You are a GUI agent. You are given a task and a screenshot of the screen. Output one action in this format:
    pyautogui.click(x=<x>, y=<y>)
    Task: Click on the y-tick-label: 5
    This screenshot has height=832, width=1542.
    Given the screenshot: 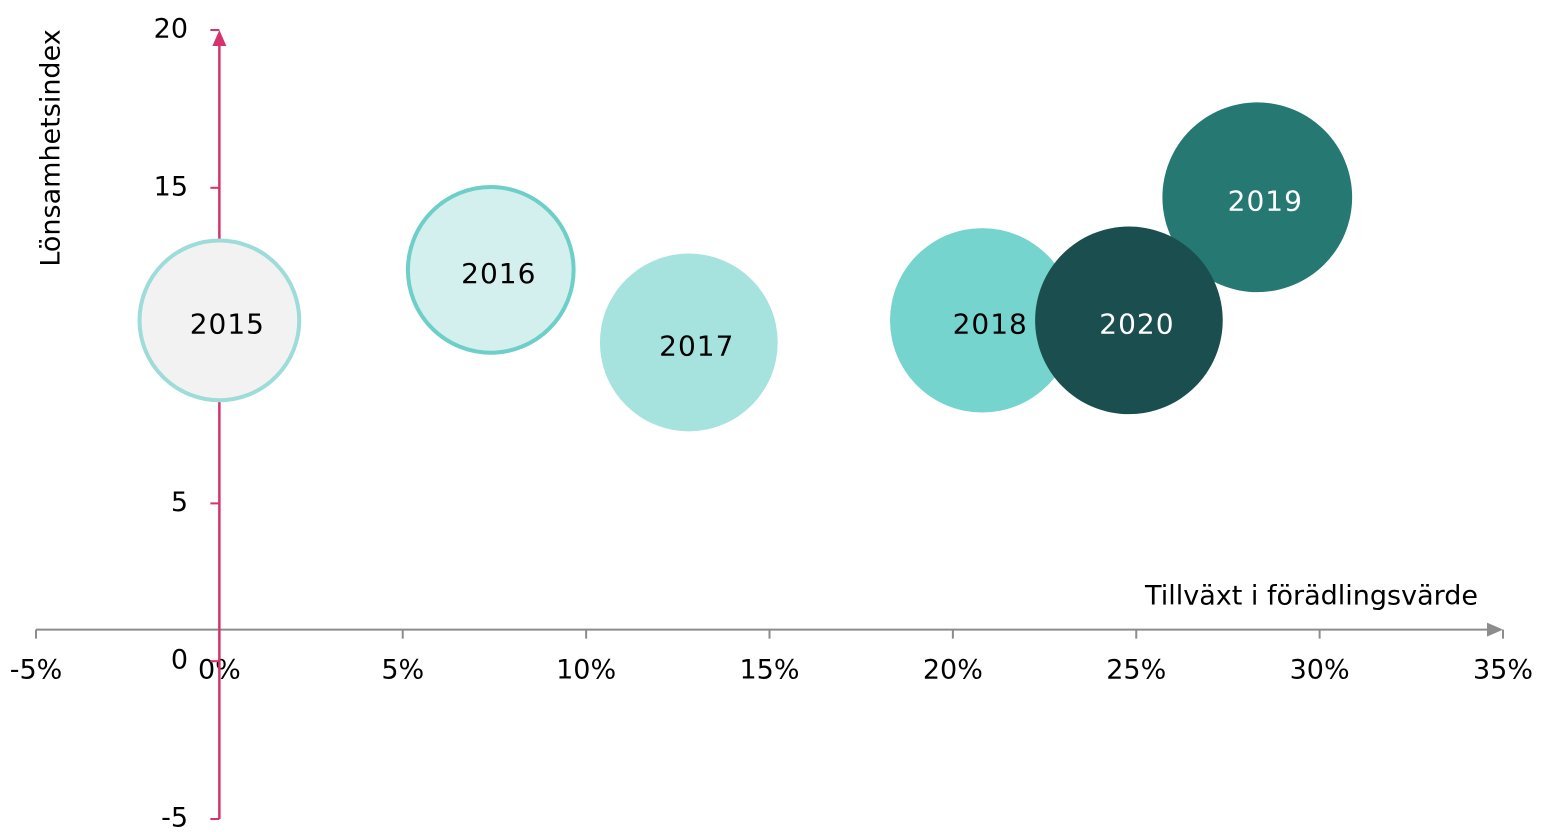 What is the action you would take?
    pyautogui.click(x=179, y=502)
    